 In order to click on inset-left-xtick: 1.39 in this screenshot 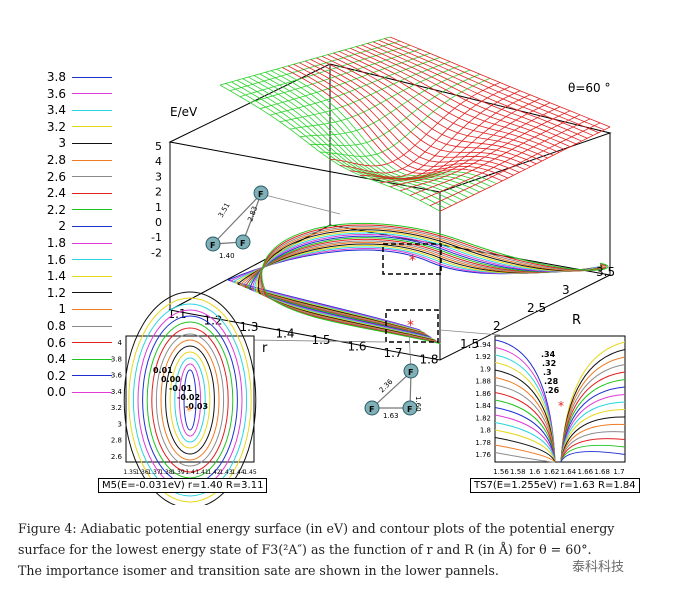, I will do `click(178, 472)`.